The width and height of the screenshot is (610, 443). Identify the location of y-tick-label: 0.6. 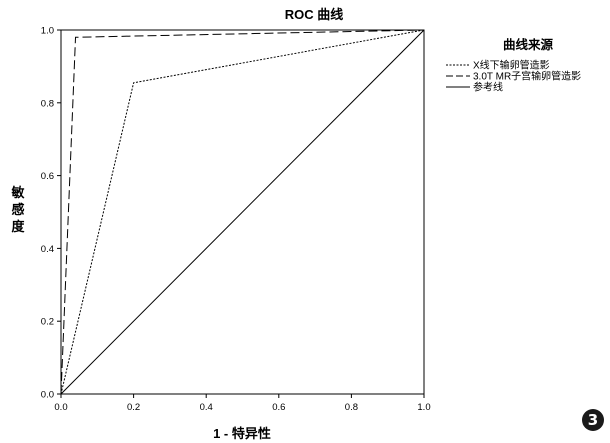
(47, 176).